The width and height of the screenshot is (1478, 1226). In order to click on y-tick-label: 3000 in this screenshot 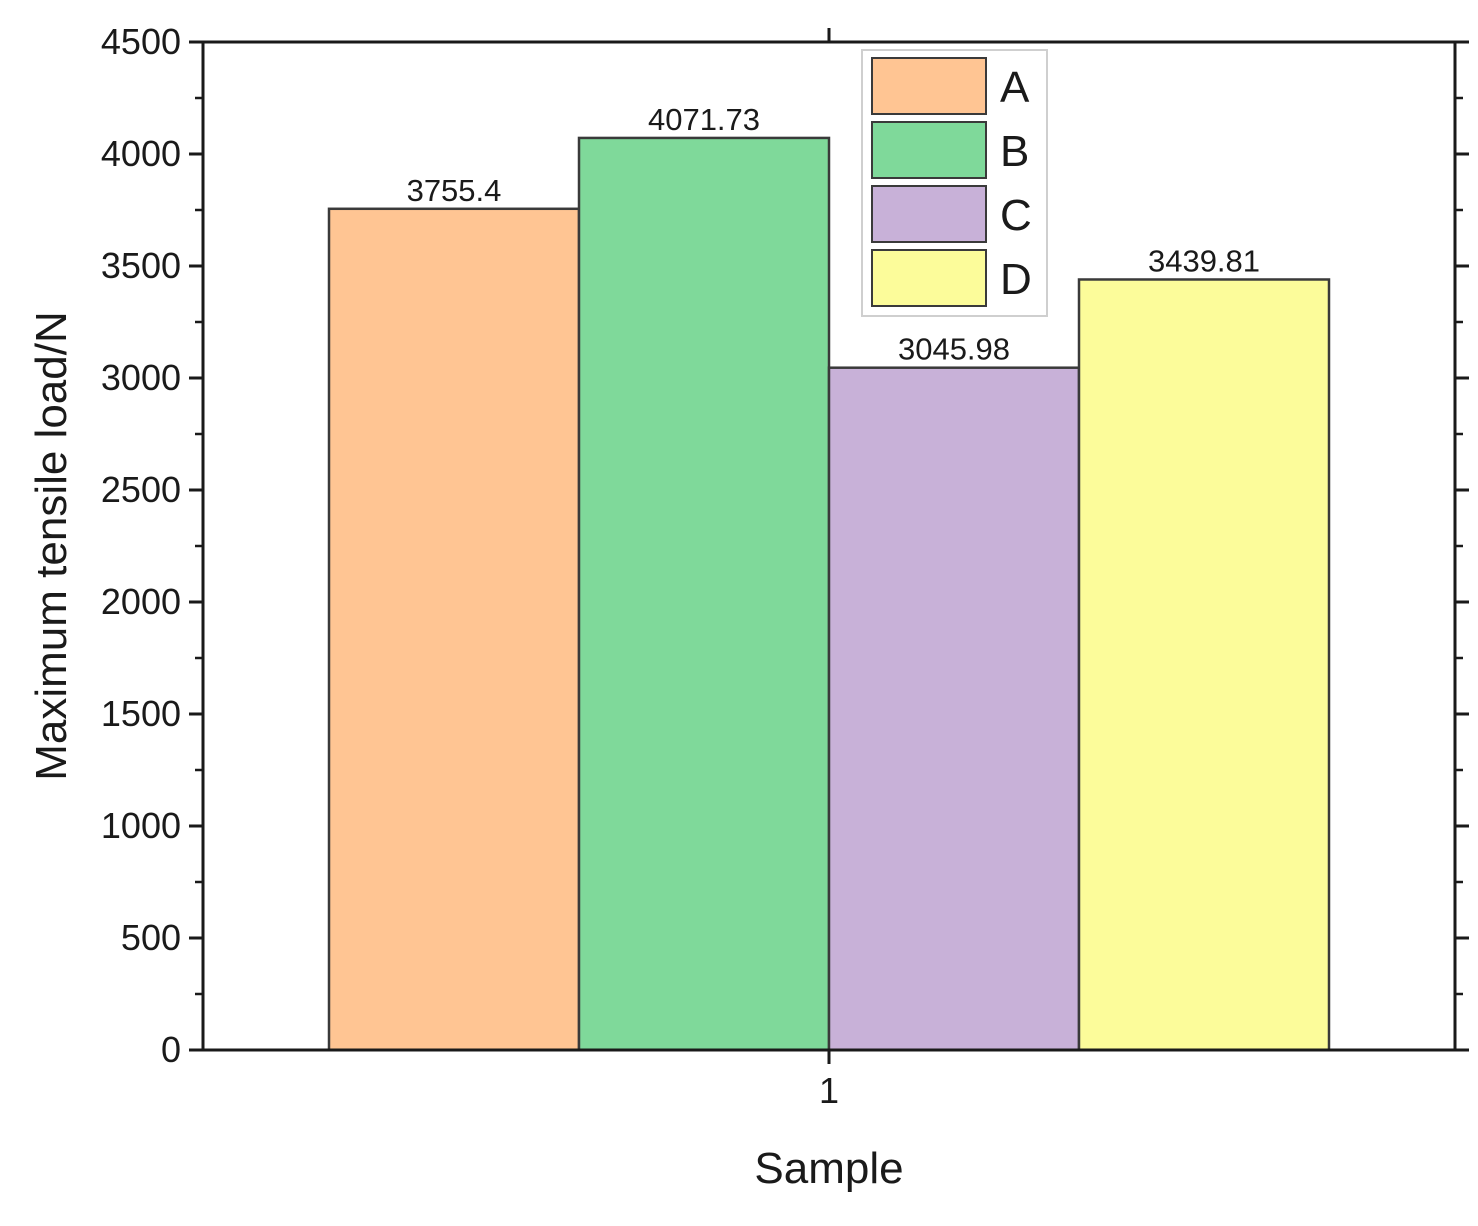, I will do `click(141, 377)`.